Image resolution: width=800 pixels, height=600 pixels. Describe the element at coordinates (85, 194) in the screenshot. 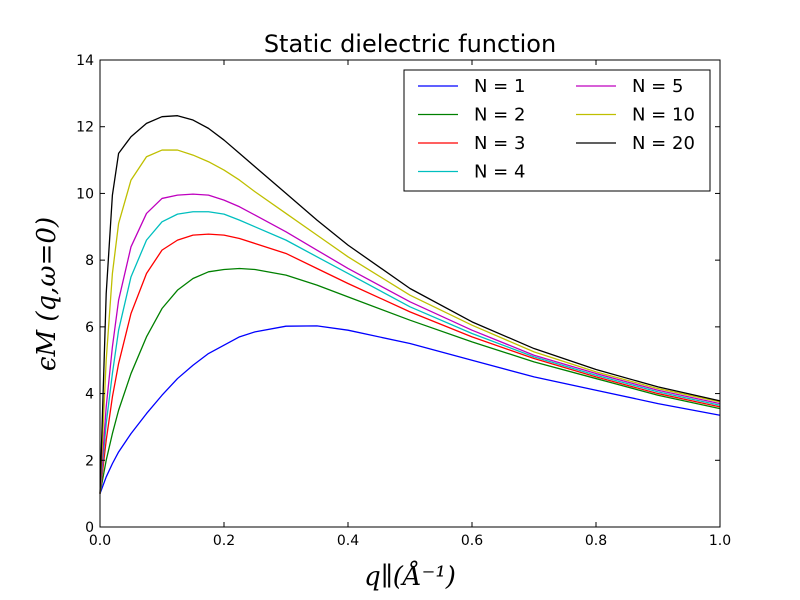

I see `y-tick-label-5: 10` at that location.